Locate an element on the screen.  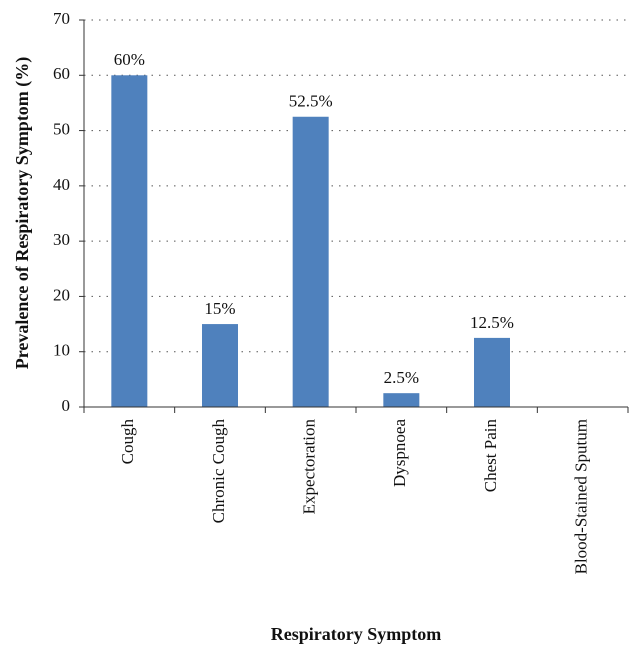
y-tick-label: 60 is located at coordinates (61, 73).